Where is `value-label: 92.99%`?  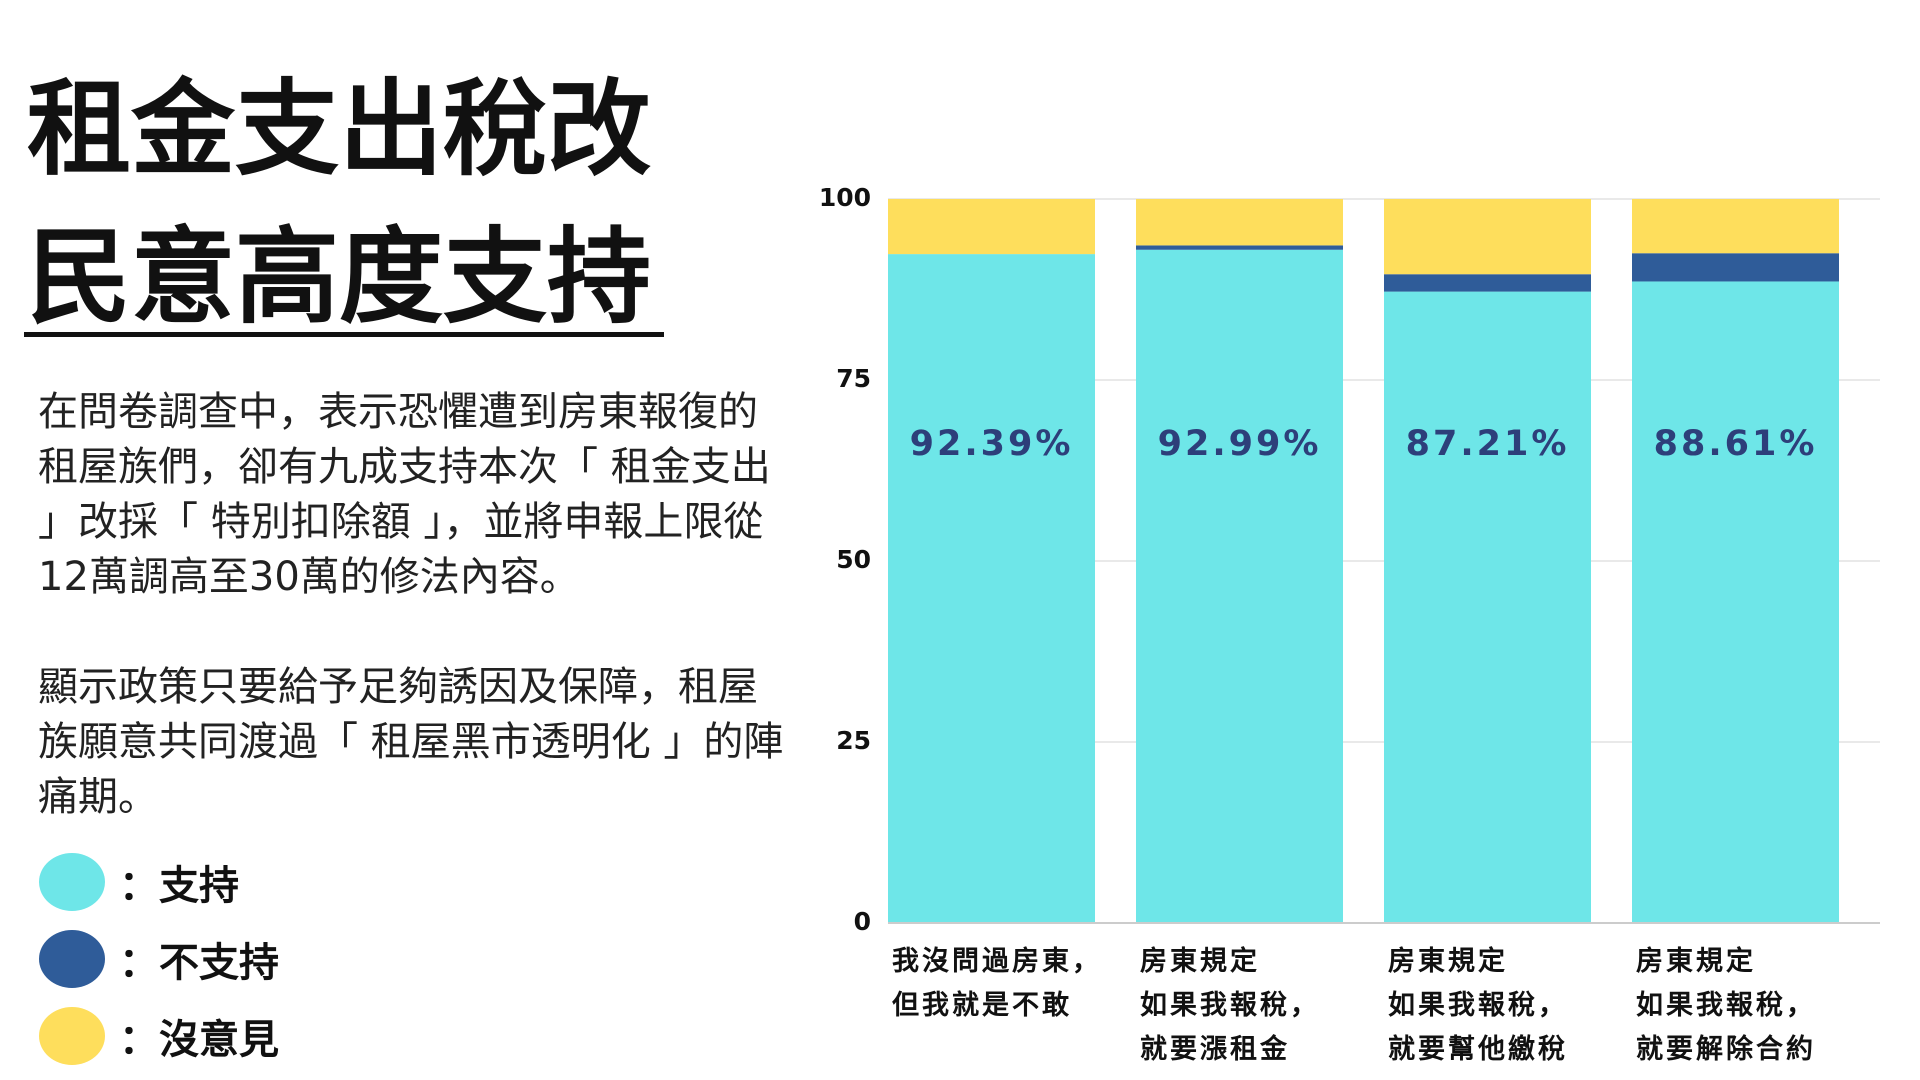 value-label: 92.99% is located at coordinates (1240, 444).